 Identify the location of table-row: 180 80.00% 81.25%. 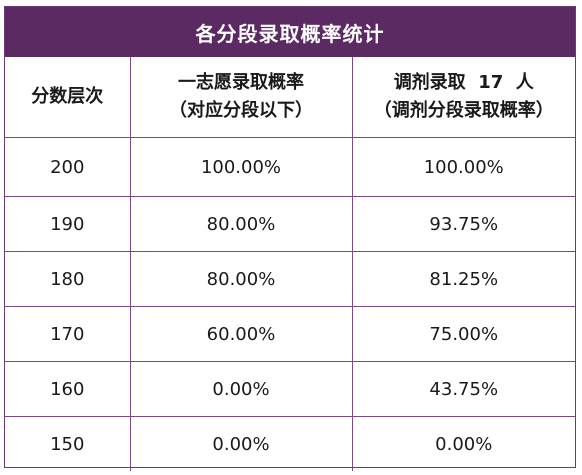
(290, 279).